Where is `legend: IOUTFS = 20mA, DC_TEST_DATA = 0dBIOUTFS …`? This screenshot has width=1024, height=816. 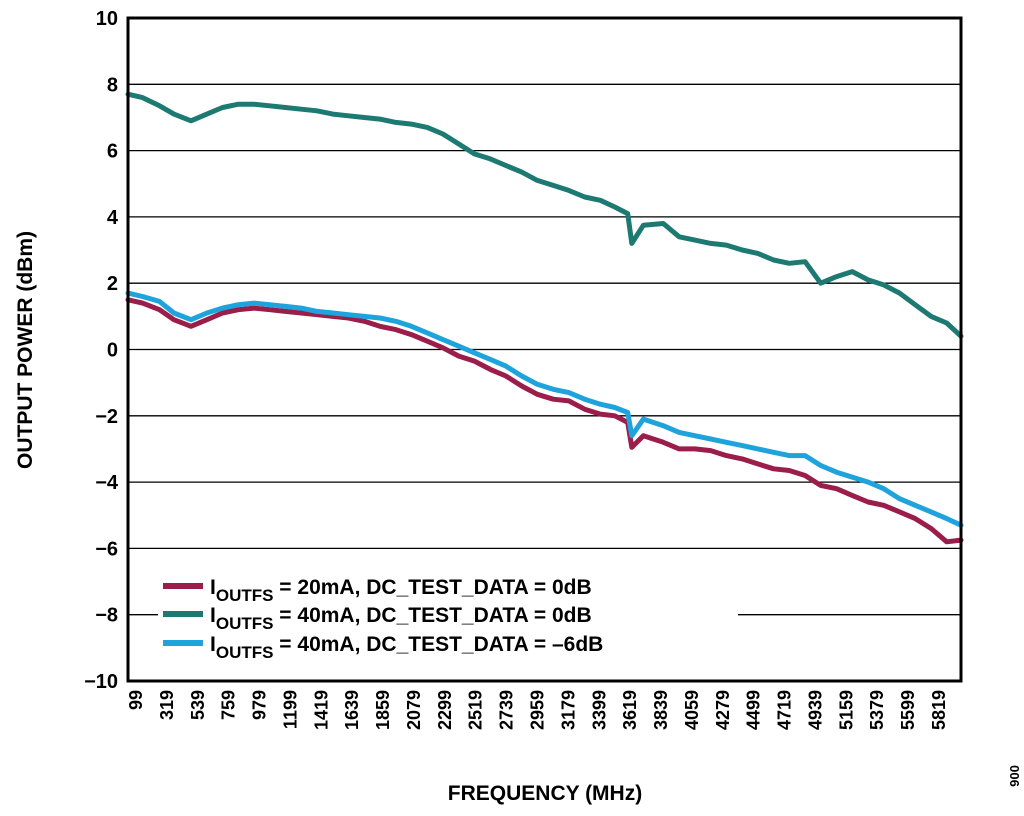 legend: IOUTFS = 20mA, DC_TEST_DATA = 0dBIOUTFS … is located at coordinates (448, 616).